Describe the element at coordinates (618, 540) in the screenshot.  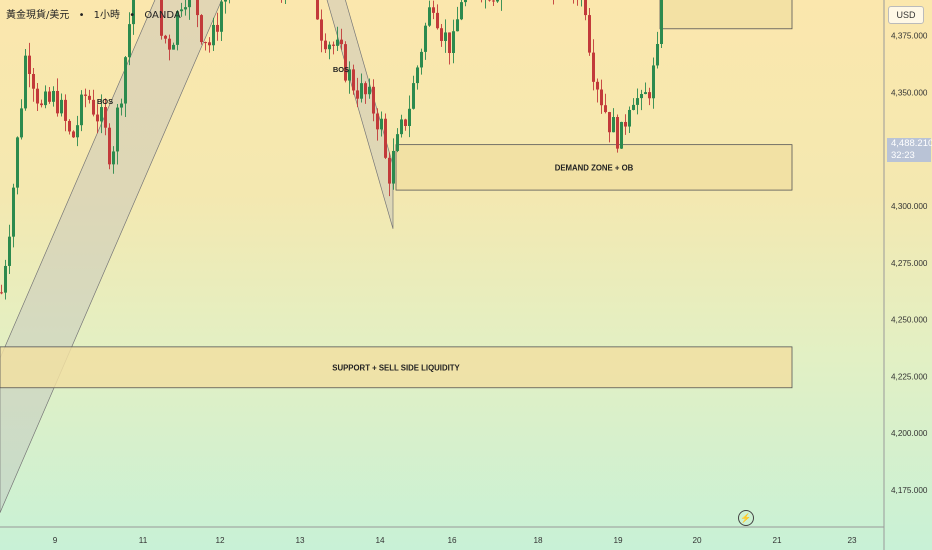
I see `x-tick-label: 19` at that location.